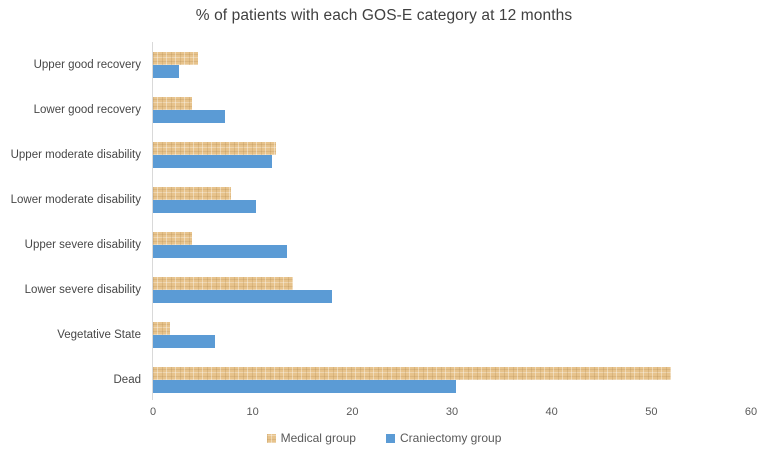 The width and height of the screenshot is (768, 457). I want to click on legend-item-medical-group: Medical group, so click(311, 438).